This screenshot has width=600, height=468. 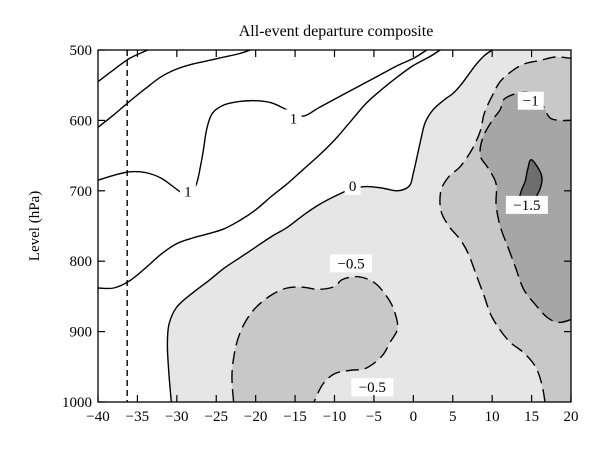 I want to click on x-tick-label: 0, so click(x=414, y=417).